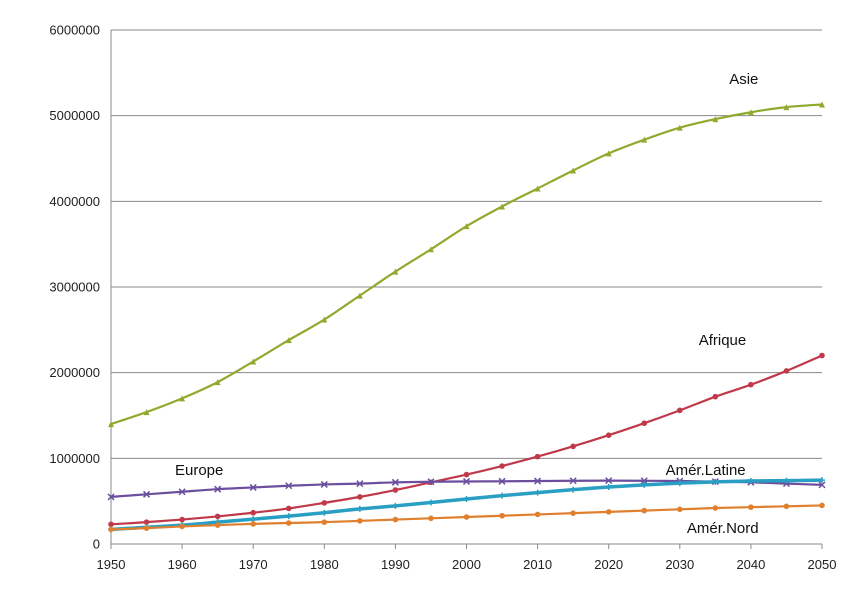  What do you see at coordinates (199, 470) in the screenshot?
I see `series-label: Europe` at bounding box center [199, 470].